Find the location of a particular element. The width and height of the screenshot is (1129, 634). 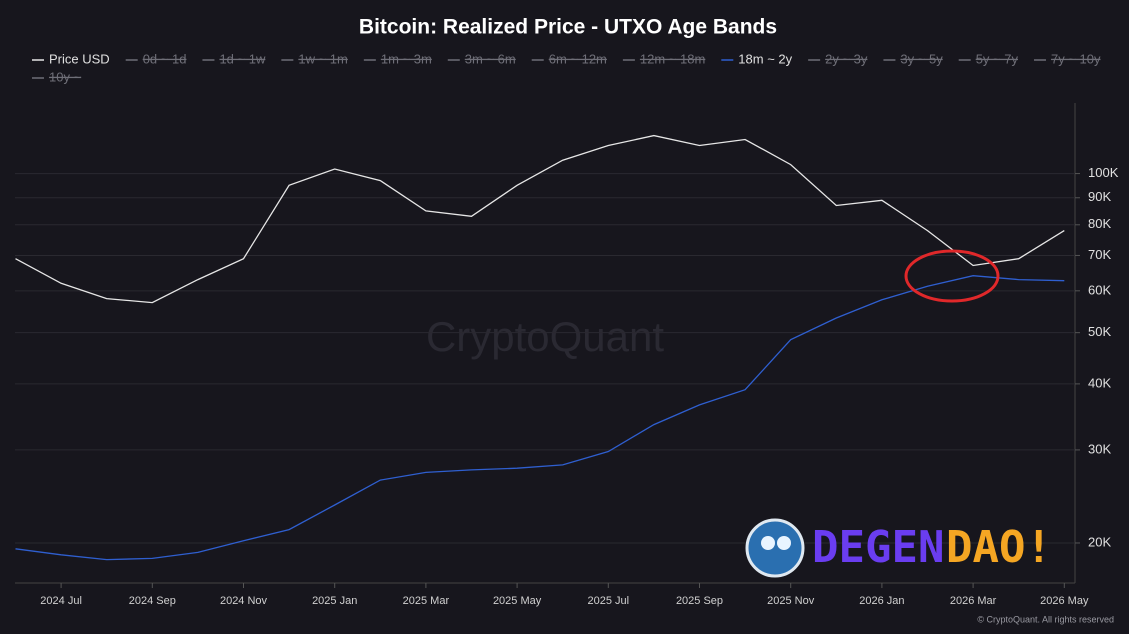

legend-label: 2y ~ 3y is located at coordinates (846, 58).